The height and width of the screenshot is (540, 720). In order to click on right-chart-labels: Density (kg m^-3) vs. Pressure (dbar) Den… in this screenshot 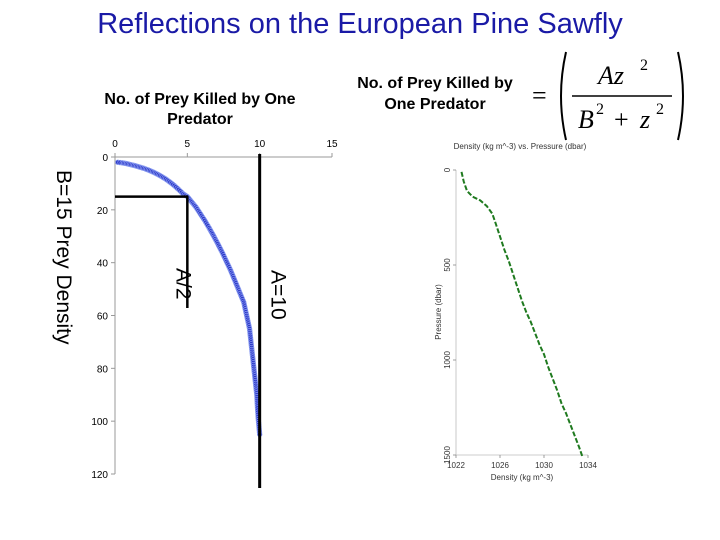, I will do `click(510, 312)`.